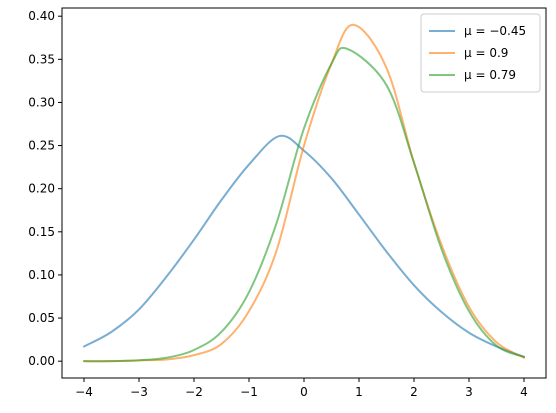  I want to click on x-axis: −4 −3 −2 −1 0 1 2 3 4, so click(301, 388).